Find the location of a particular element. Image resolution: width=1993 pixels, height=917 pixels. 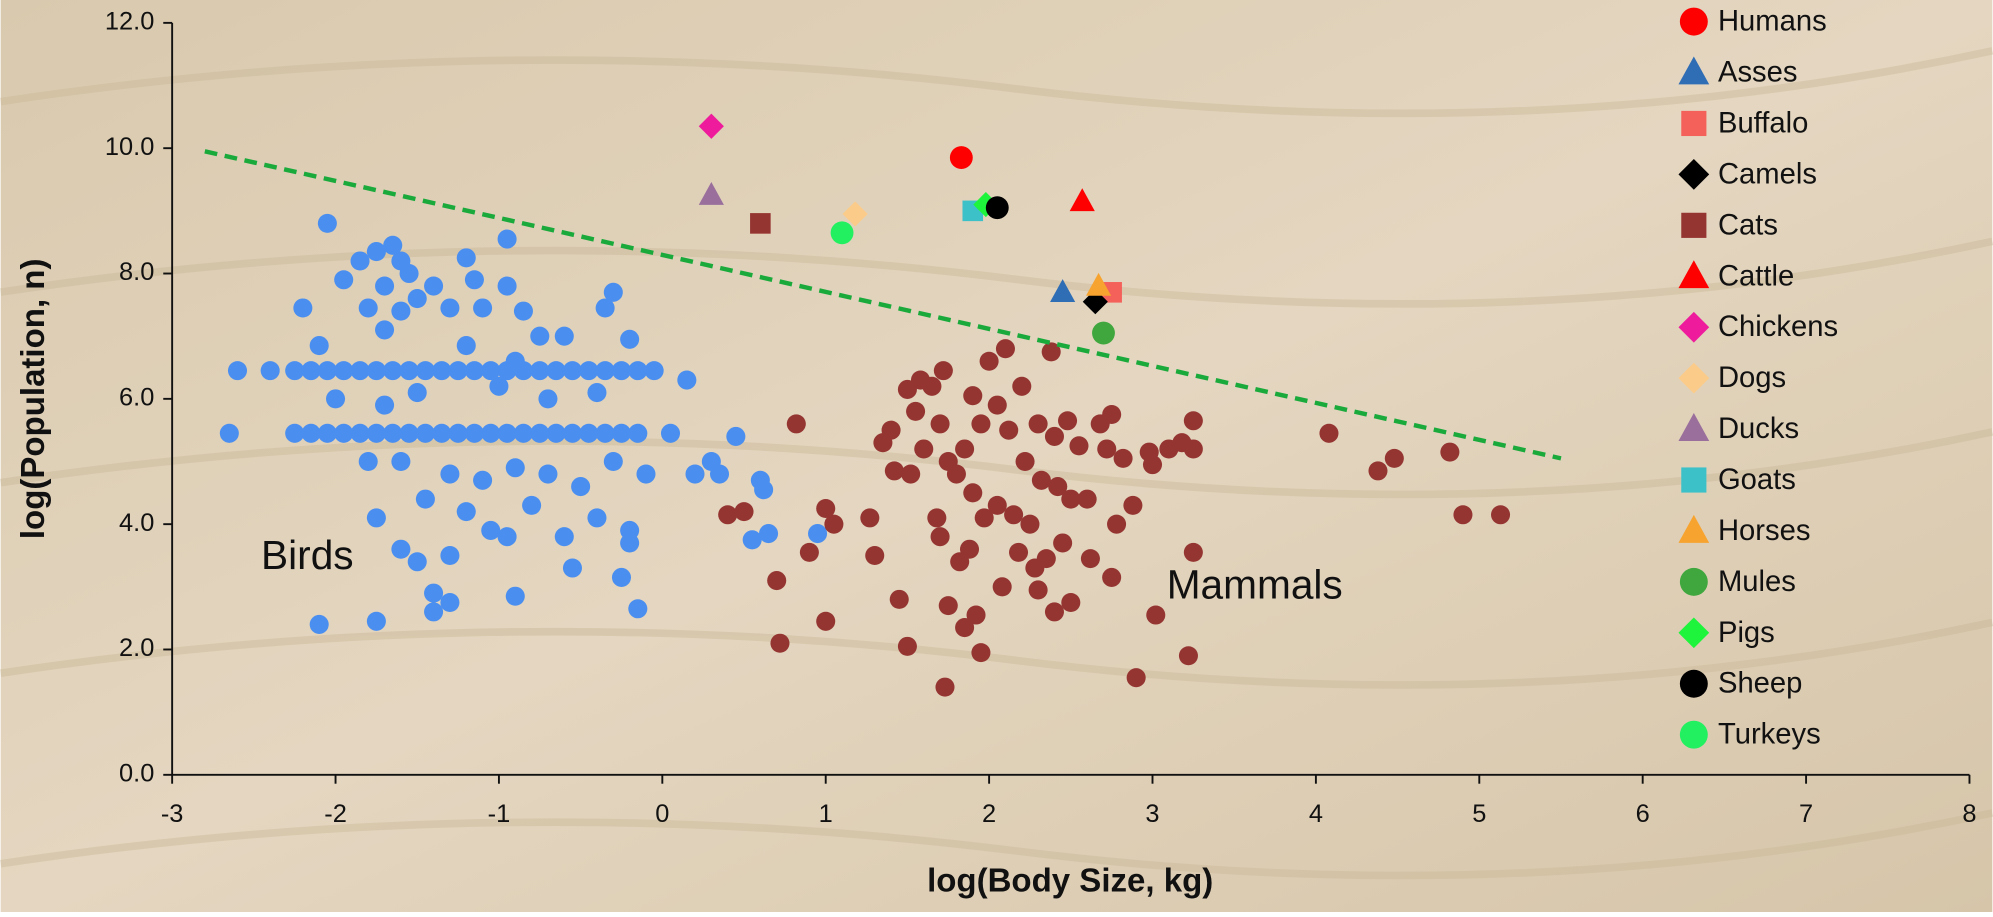

x-axis-title: log(Body Size, kg) is located at coordinates (1070, 880).